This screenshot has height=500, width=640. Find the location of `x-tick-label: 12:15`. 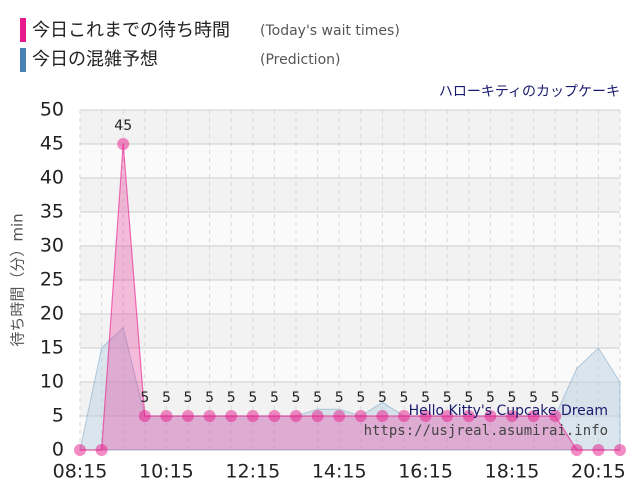

x-tick-label: 12:15 is located at coordinates (252, 472).